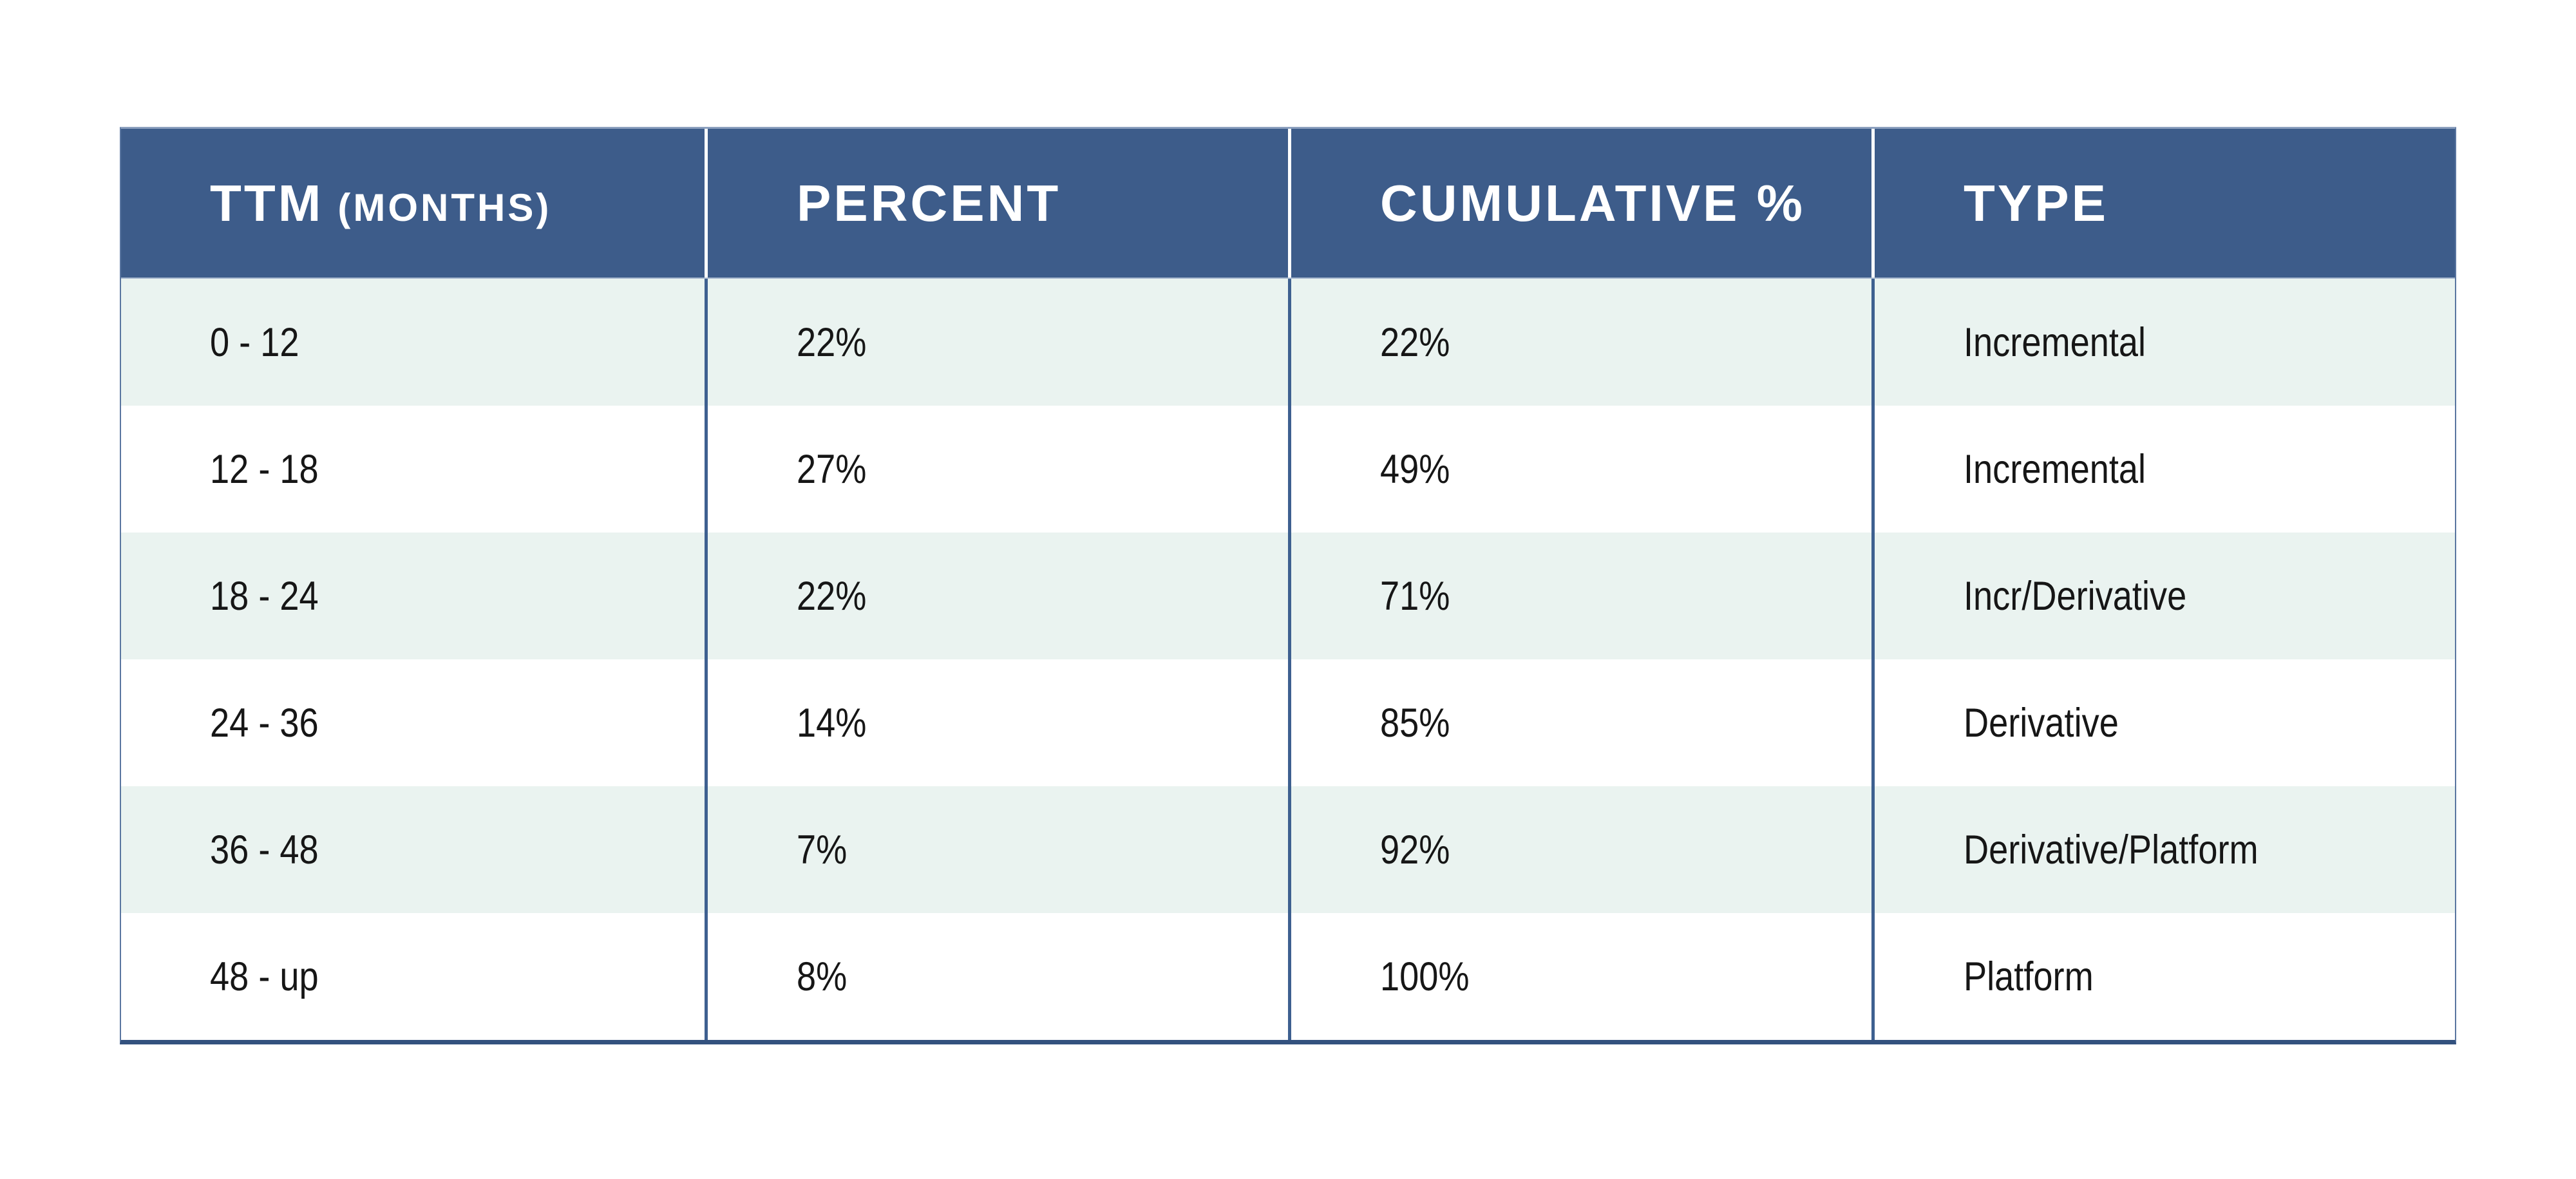  I want to click on table-row: 18 - 24 22% 71% Incr/Derivative, so click(1288, 596).